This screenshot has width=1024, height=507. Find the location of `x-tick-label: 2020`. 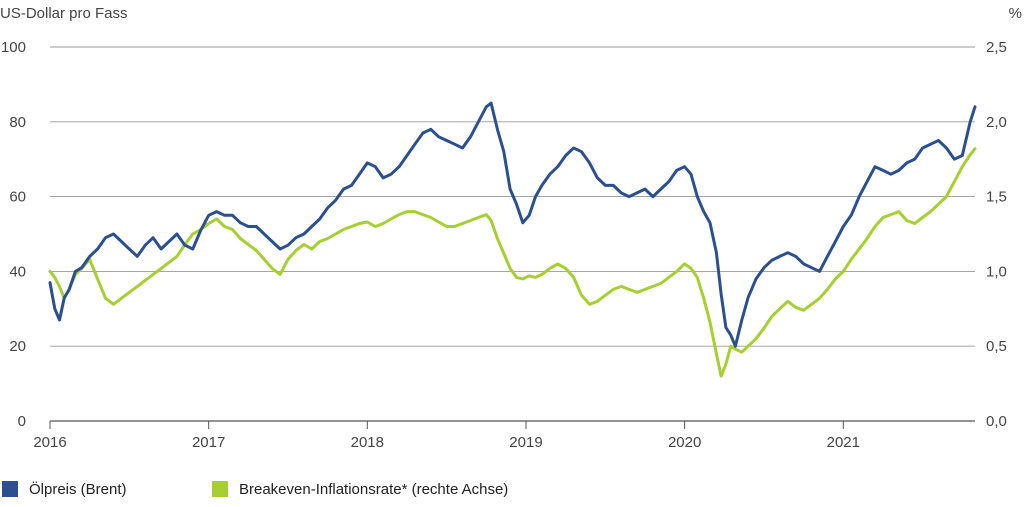

x-tick-label: 2020 is located at coordinates (684, 442).